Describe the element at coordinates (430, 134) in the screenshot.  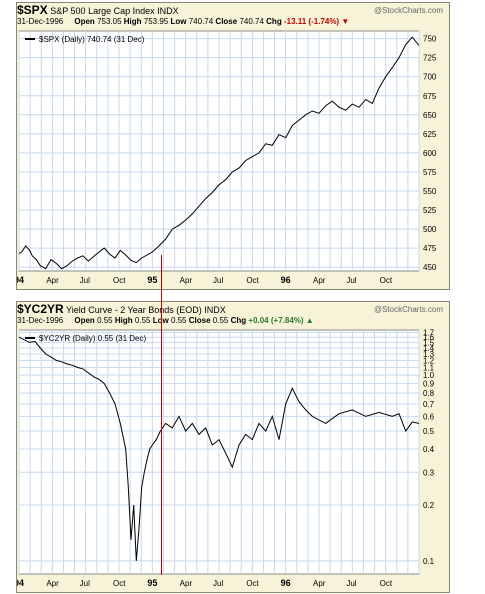
I see `y-tick-label: 625` at that location.